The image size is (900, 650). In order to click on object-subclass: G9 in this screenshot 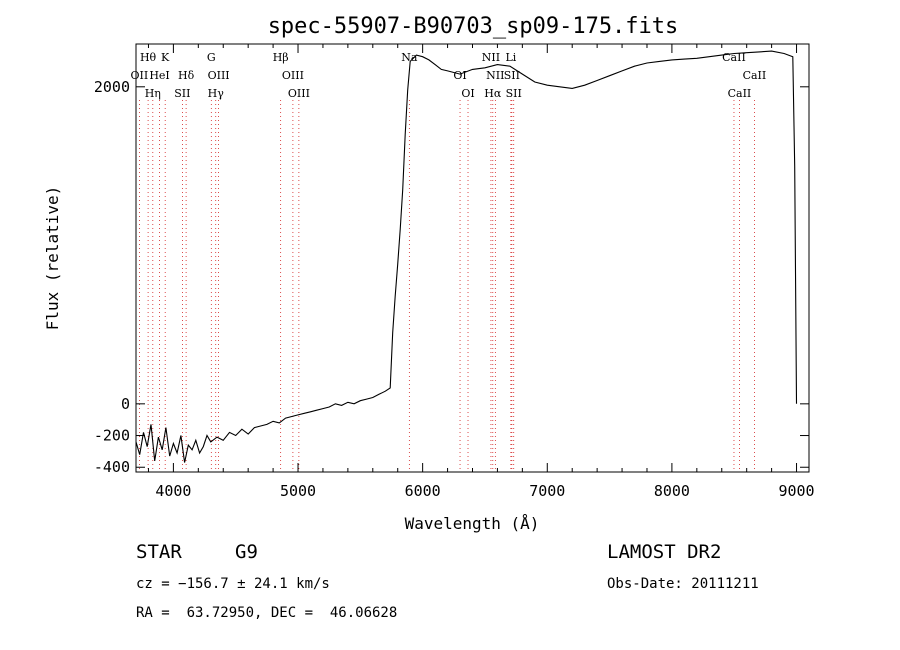, I will do `click(246, 552)`.